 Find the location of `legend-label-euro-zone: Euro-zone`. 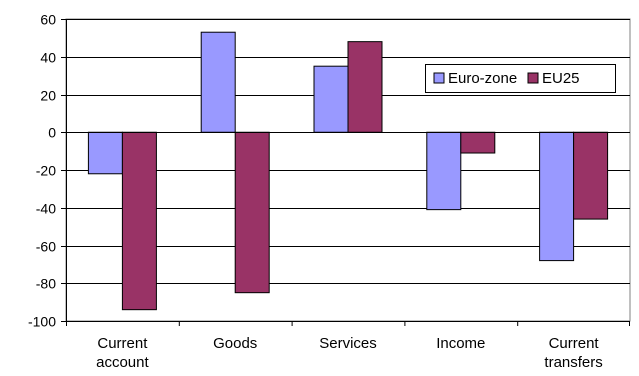

legend-label-euro-zone: Euro-zone is located at coordinates (482, 78).